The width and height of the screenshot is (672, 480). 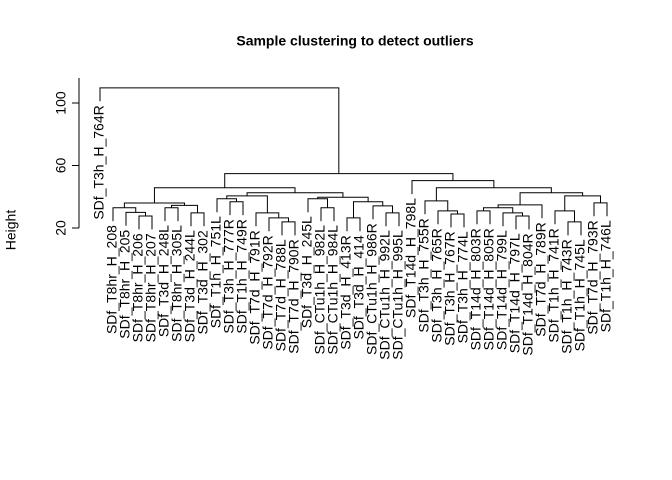 What do you see at coordinates (61, 228) in the screenshot?
I see `y-tick-label: 20` at bounding box center [61, 228].